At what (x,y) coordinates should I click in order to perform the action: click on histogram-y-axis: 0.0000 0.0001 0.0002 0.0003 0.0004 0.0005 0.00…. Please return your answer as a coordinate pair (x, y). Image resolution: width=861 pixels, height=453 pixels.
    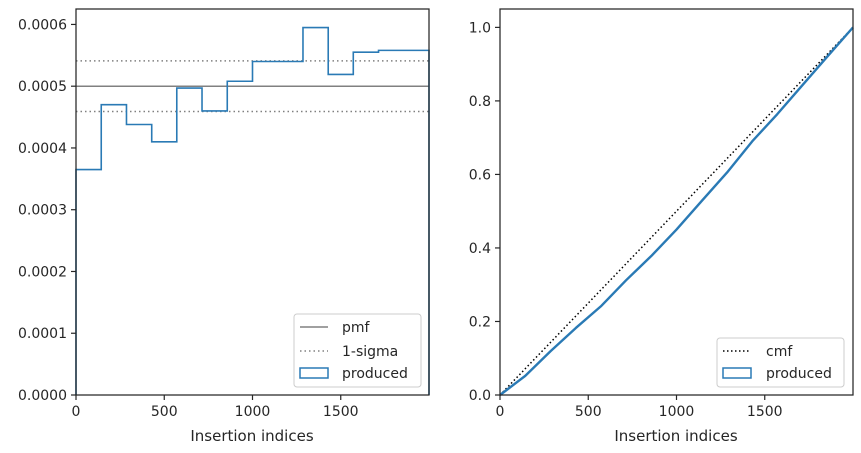
    Looking at the image, I should click on (47, 210).